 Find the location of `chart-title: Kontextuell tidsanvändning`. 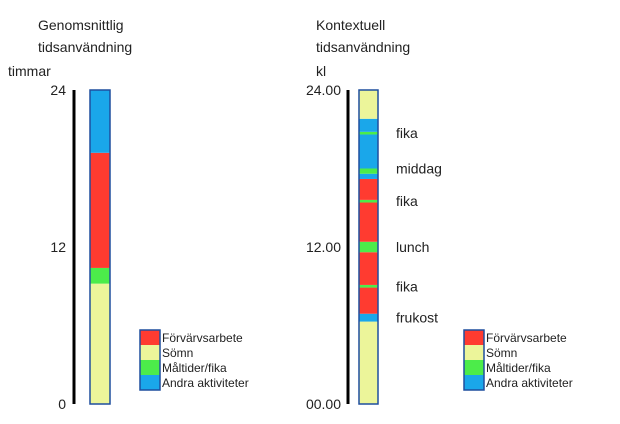

chart-title: Kontextuell tidsanvändning is located at coordinates (363, 36).